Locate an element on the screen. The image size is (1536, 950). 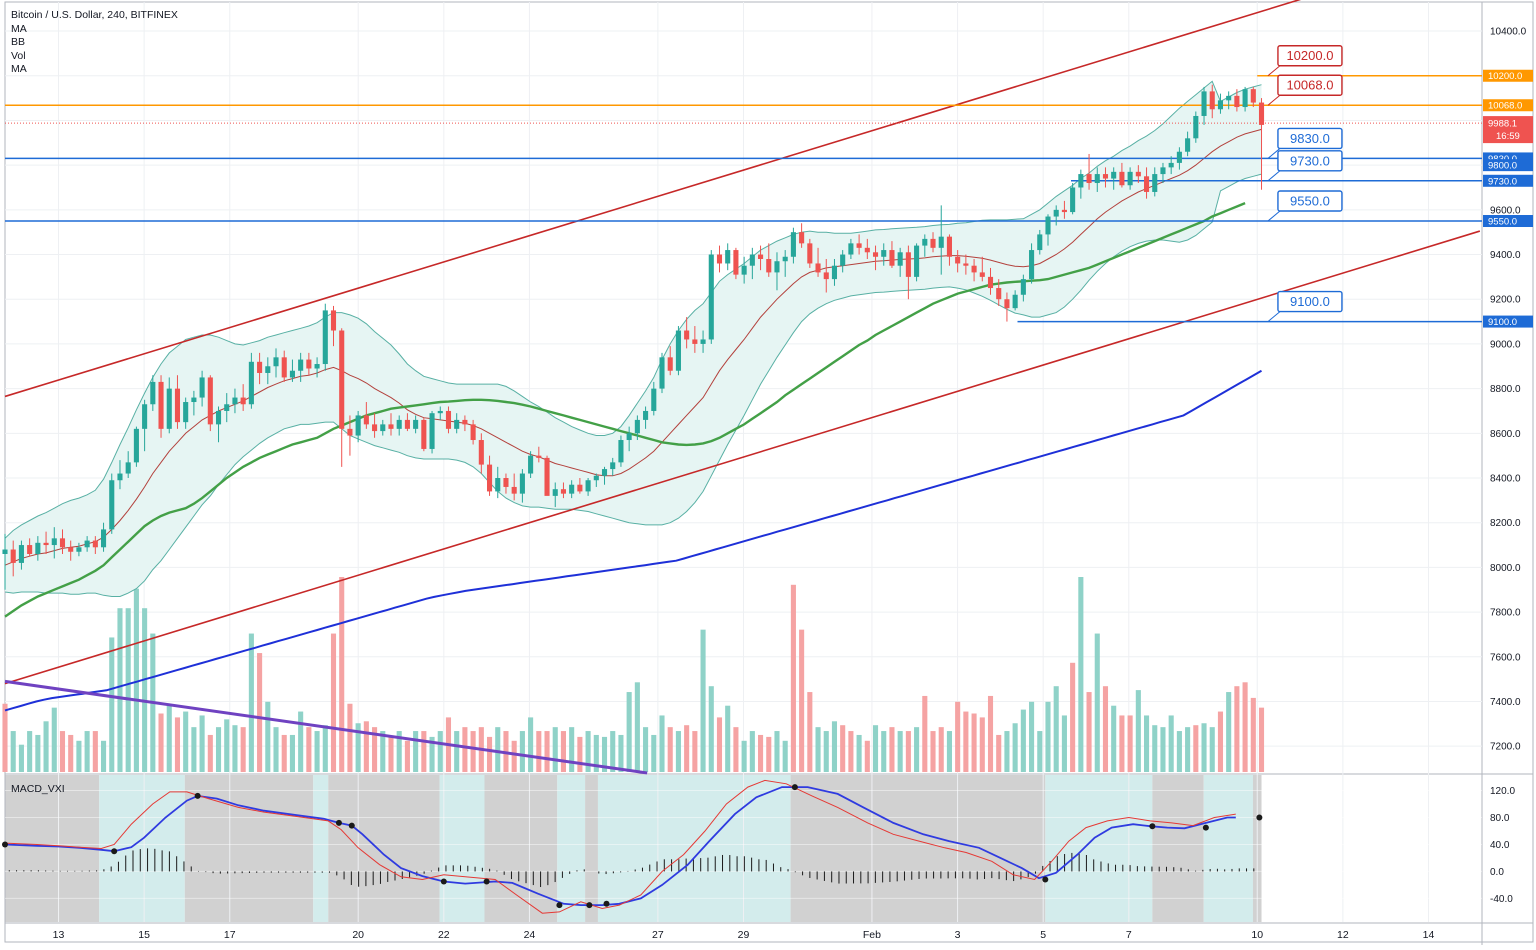
axis-marker-label: 9100.0 is located at coordinates (1502, 322).